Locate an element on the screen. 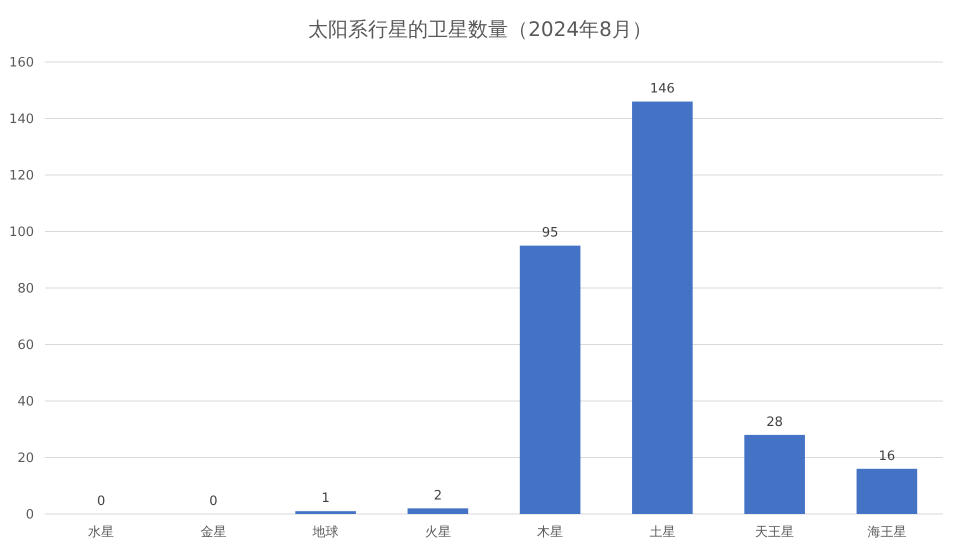  y-tick-label: 80 is located at coordinates (25, 289).